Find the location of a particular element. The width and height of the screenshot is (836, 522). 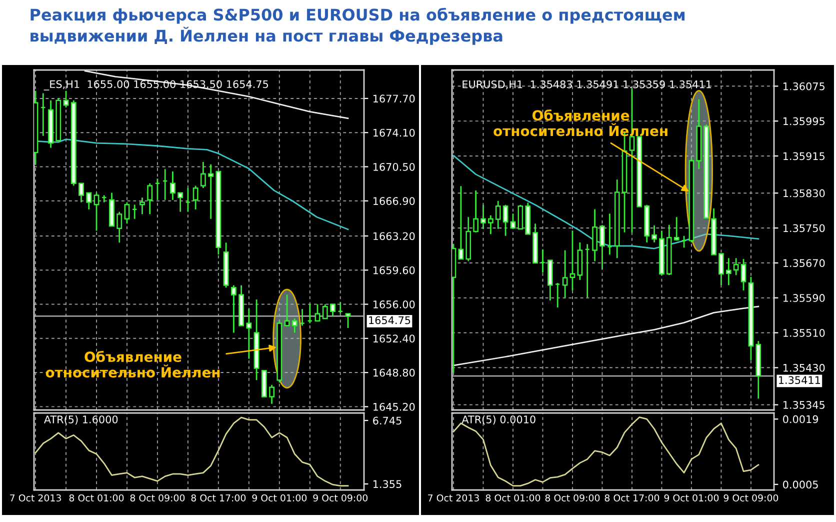

annotation: Объявление относительно Йеллен is located at coordinates (133, 364).